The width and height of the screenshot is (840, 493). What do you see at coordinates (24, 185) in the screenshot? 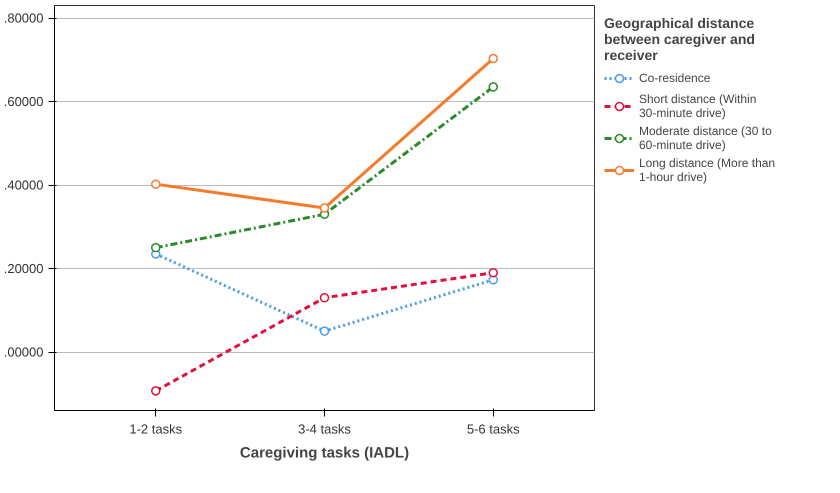
I see `y-tick-label: .40000` at bounding box center [24, 185].